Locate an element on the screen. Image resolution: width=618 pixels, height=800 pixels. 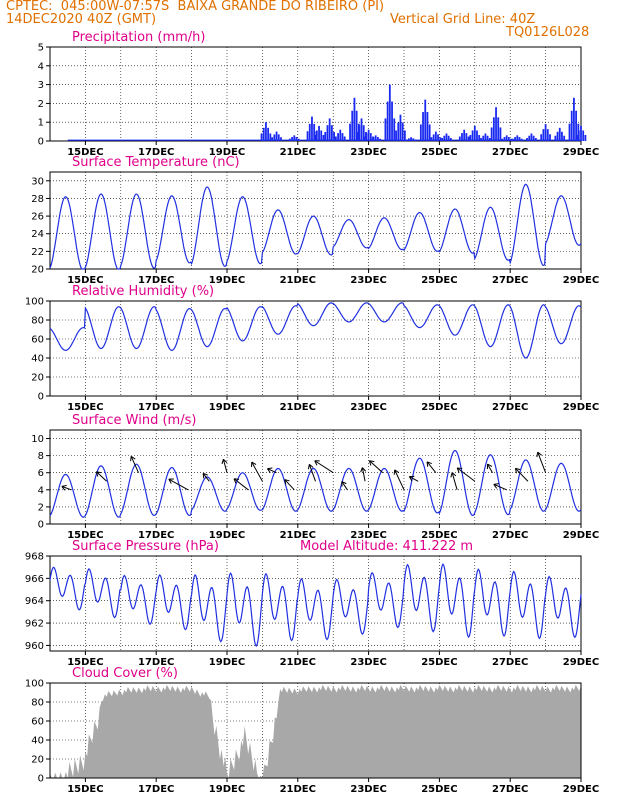
precip-xtick-label: 25DEC is located at coordinates (439, 152).